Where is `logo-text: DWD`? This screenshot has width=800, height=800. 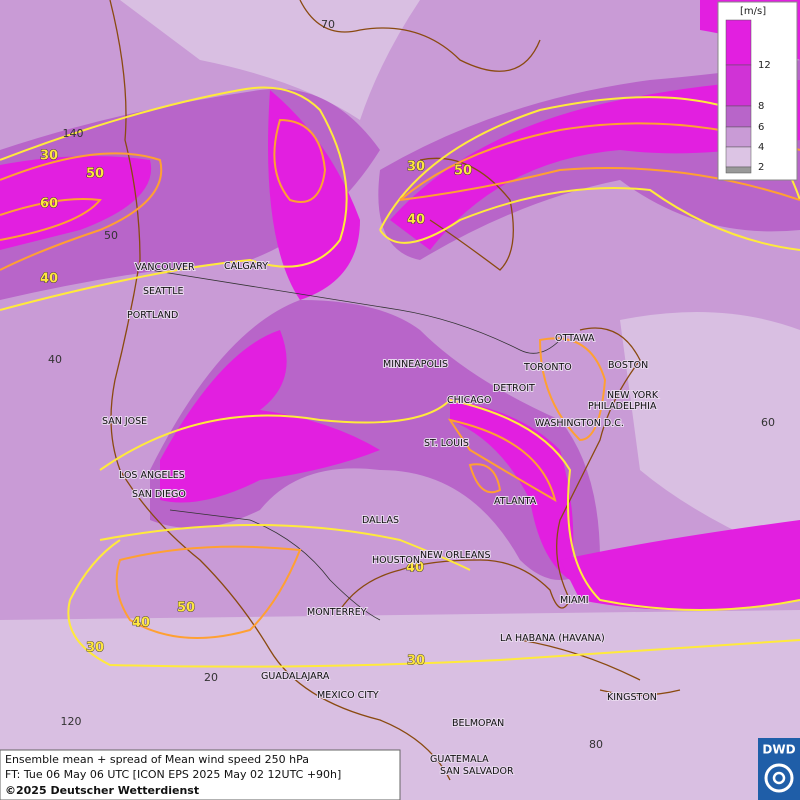 logo-text: DWD is located at coordinates (778, 750).